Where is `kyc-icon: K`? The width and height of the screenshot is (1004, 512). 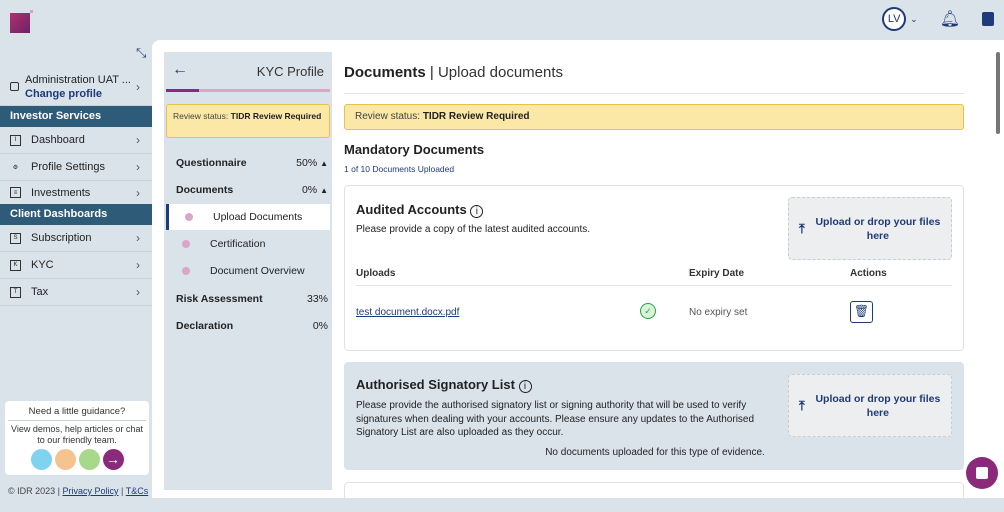
kyc-icon: K is located at coordinates (15, 265).